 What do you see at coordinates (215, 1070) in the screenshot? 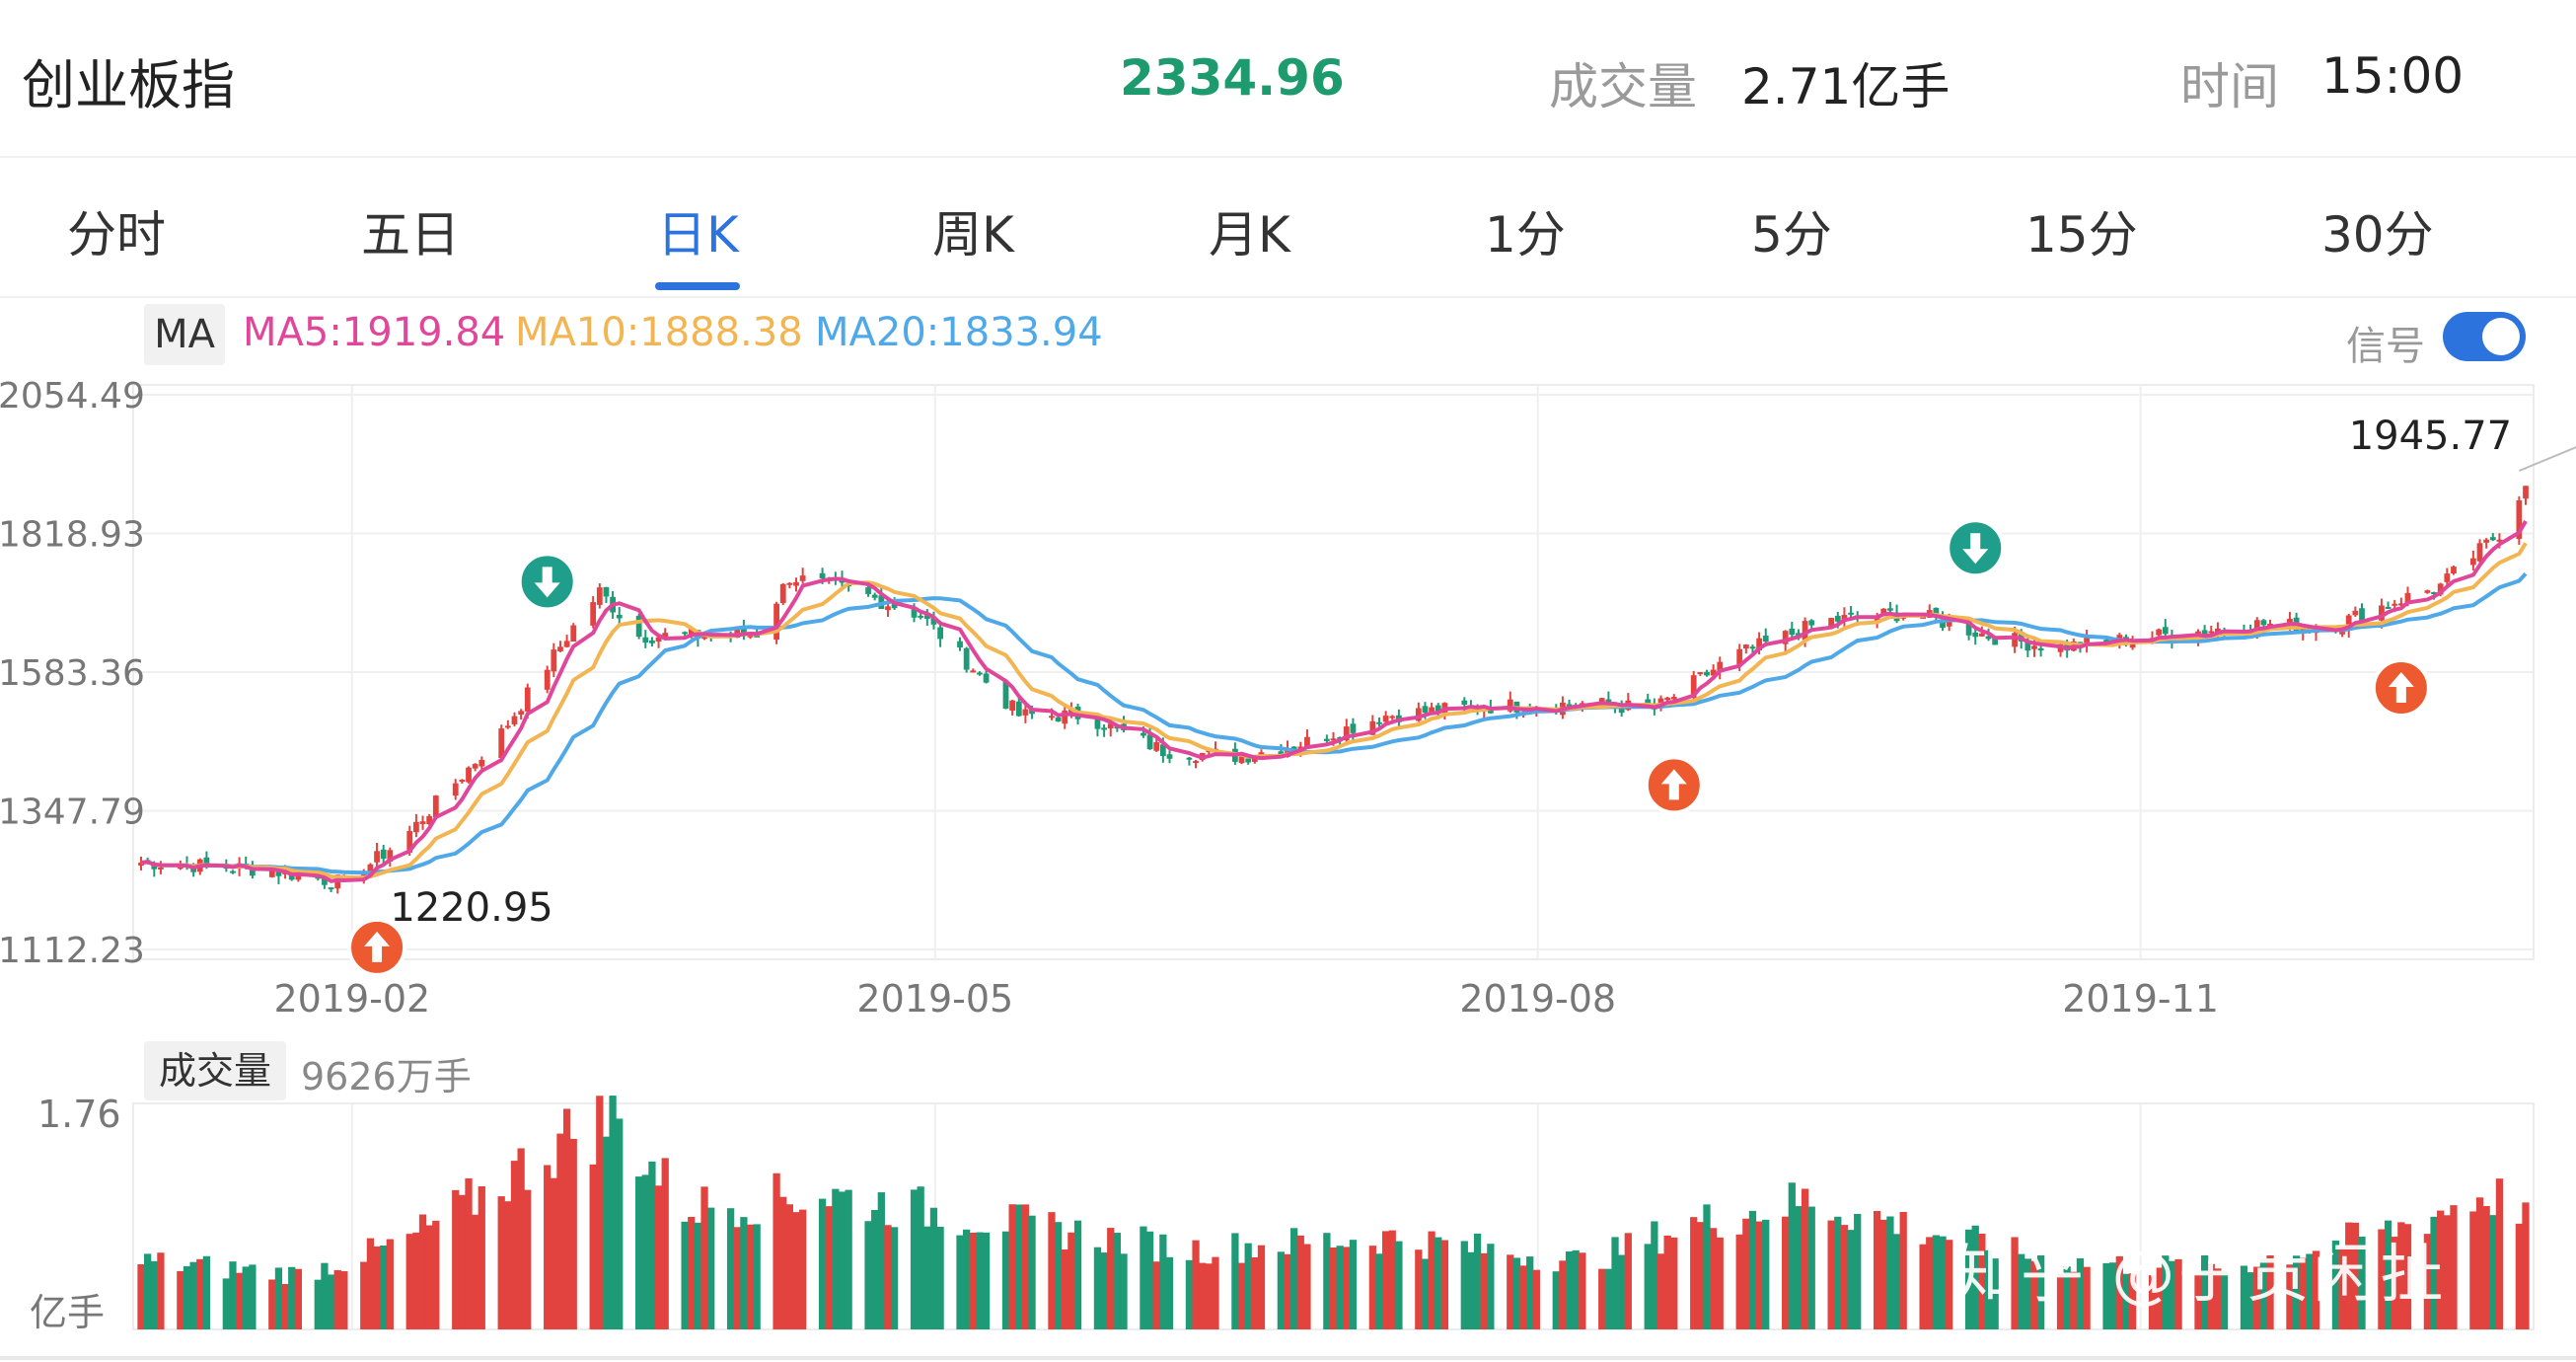
I see `volume-tag: 成交量` at bounding box center [215, 1070].